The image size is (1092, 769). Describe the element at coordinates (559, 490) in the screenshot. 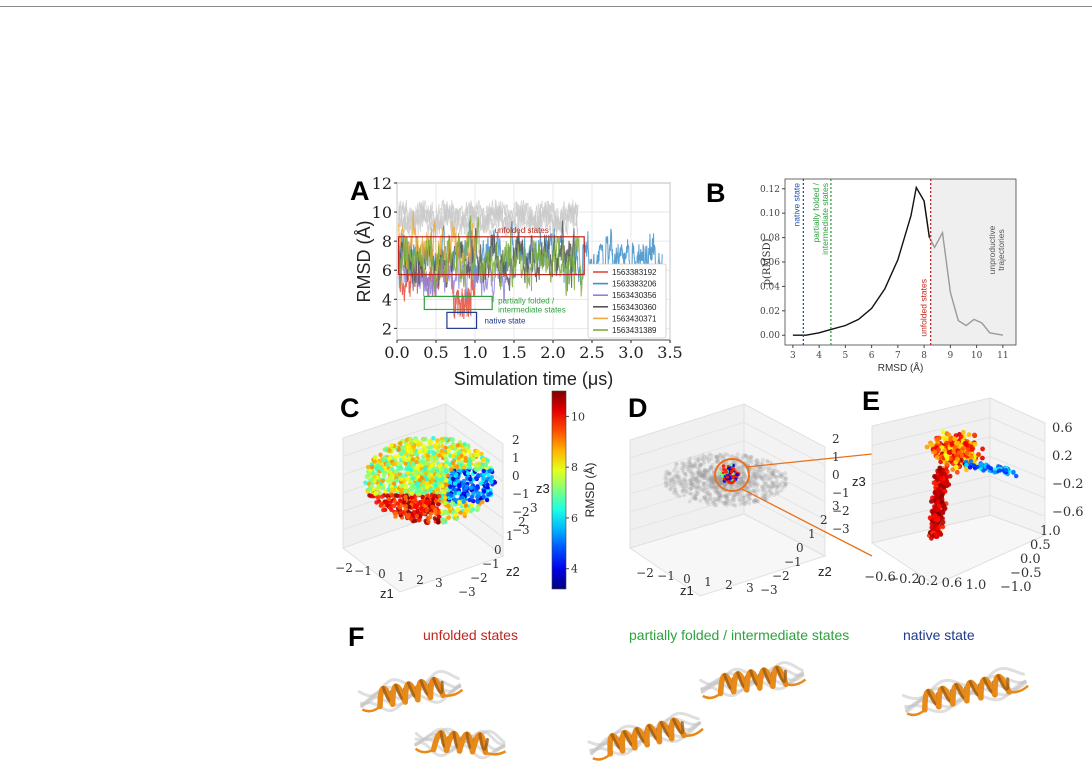

I see `panel-c-colorbar` at that location.